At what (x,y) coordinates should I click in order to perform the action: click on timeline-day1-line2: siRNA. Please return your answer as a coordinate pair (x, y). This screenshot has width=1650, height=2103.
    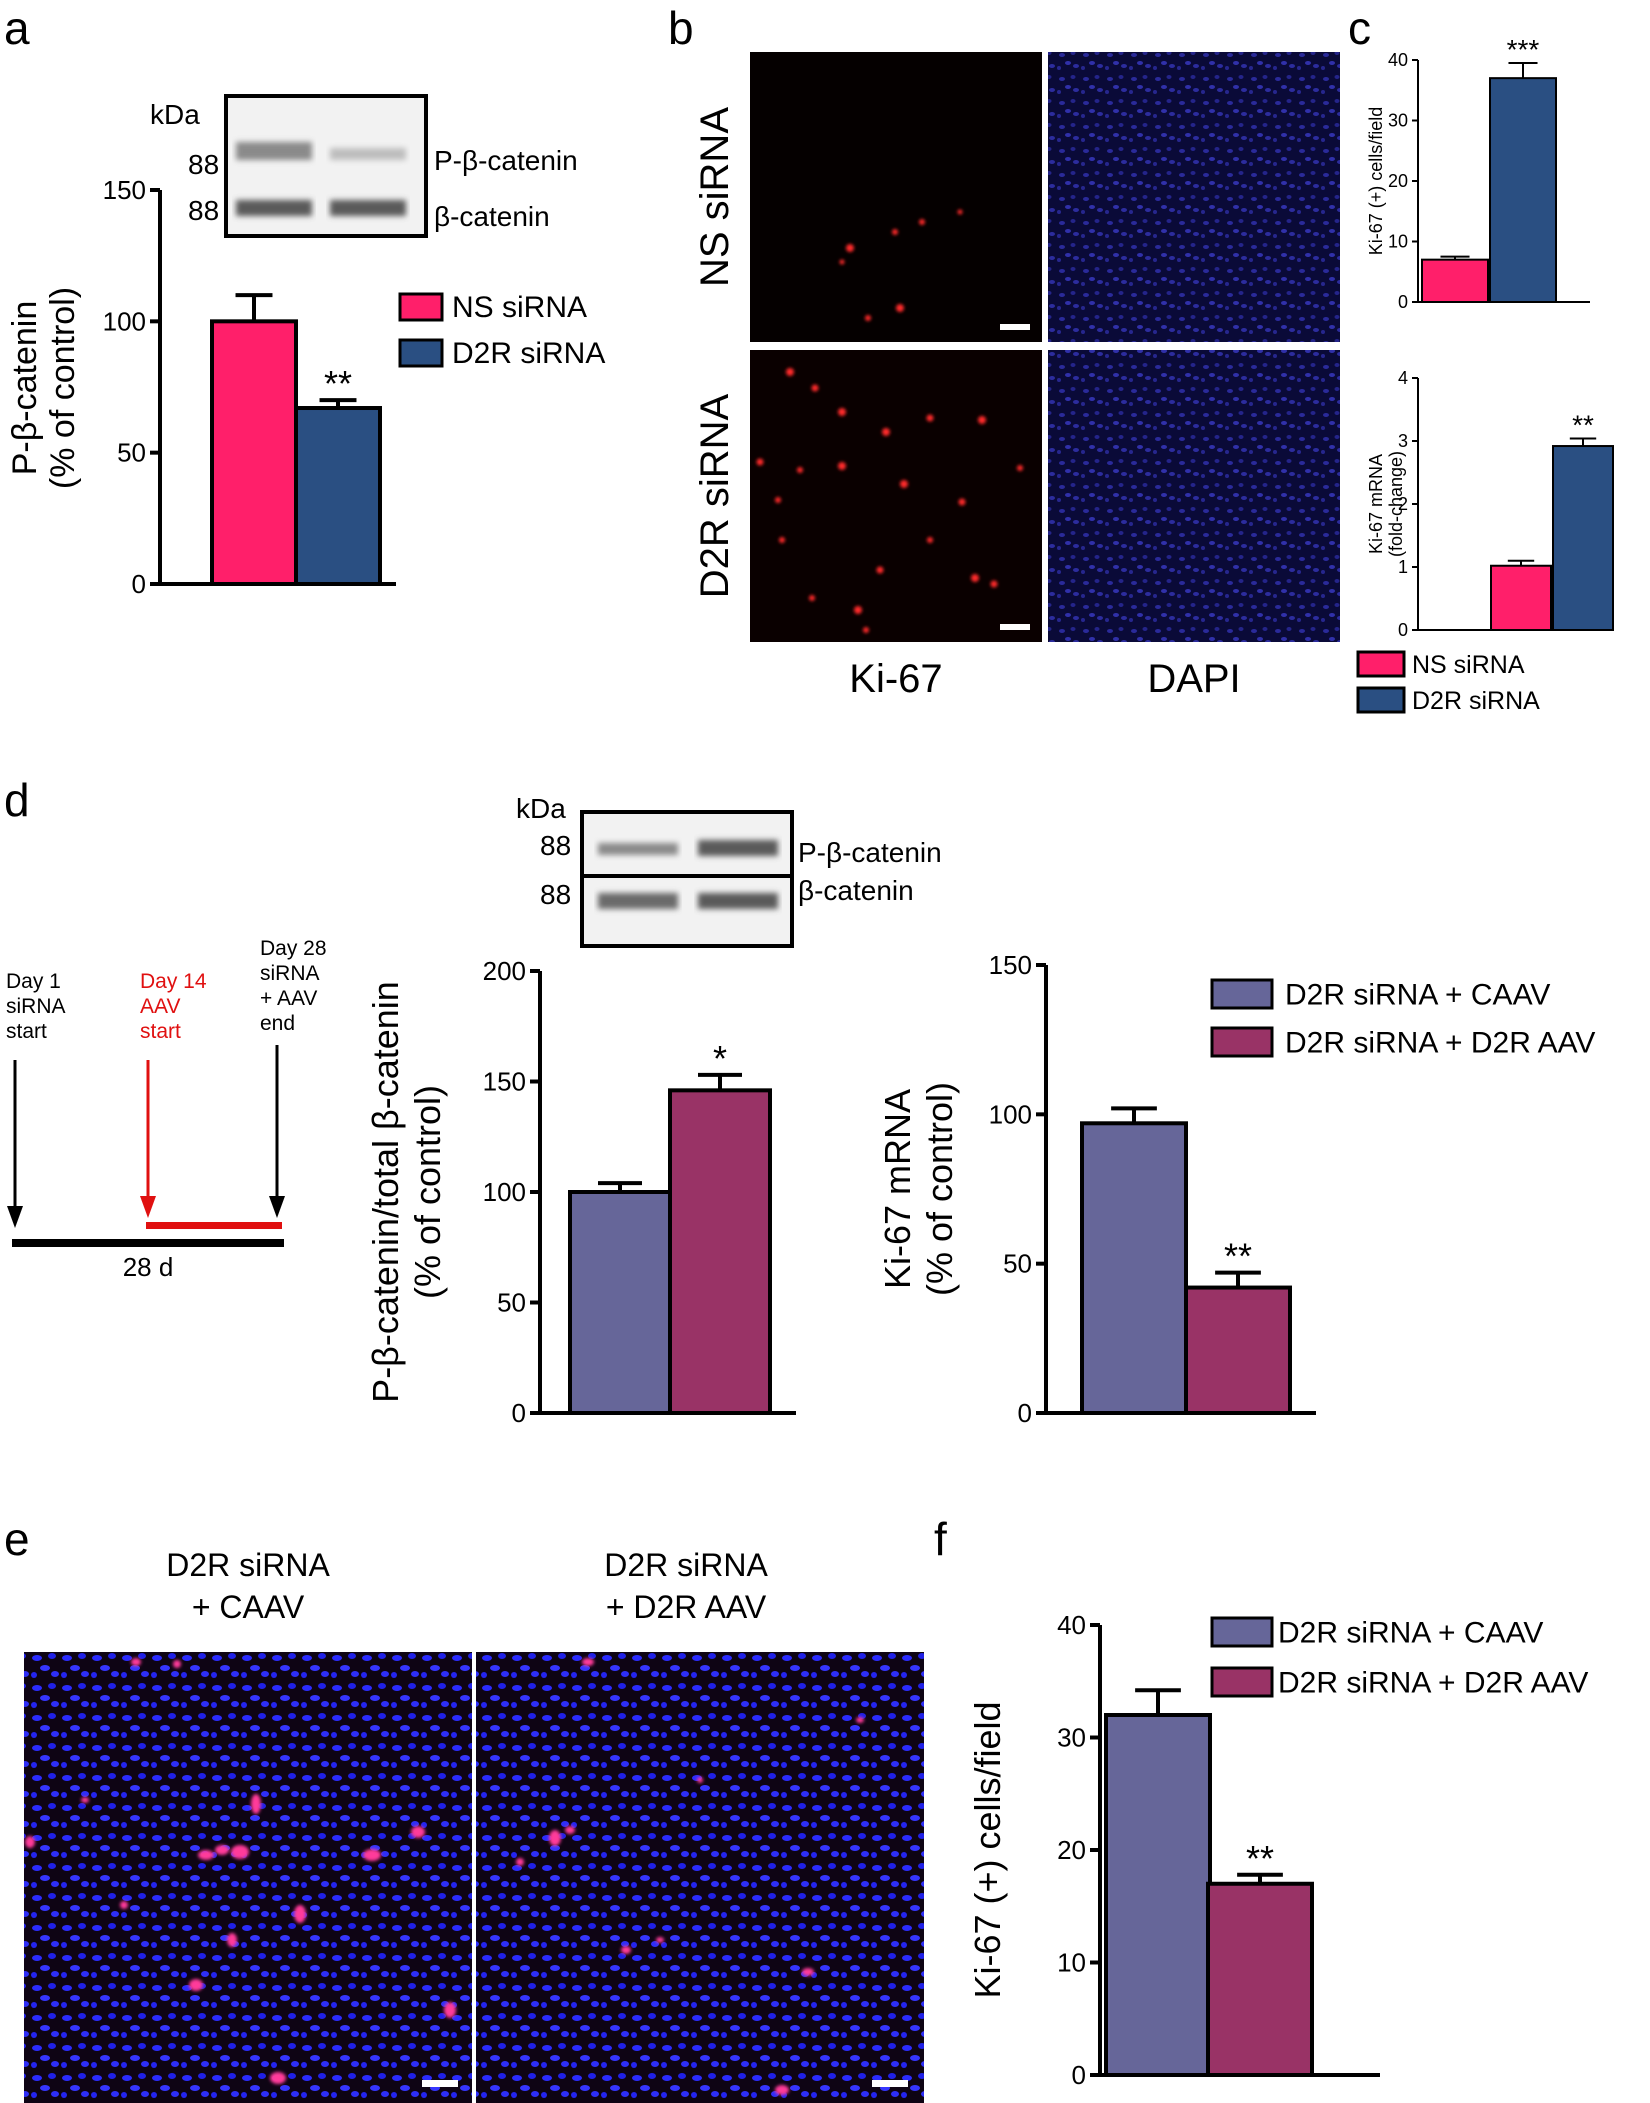
    Looking at the image, I should click on (36, 1006).